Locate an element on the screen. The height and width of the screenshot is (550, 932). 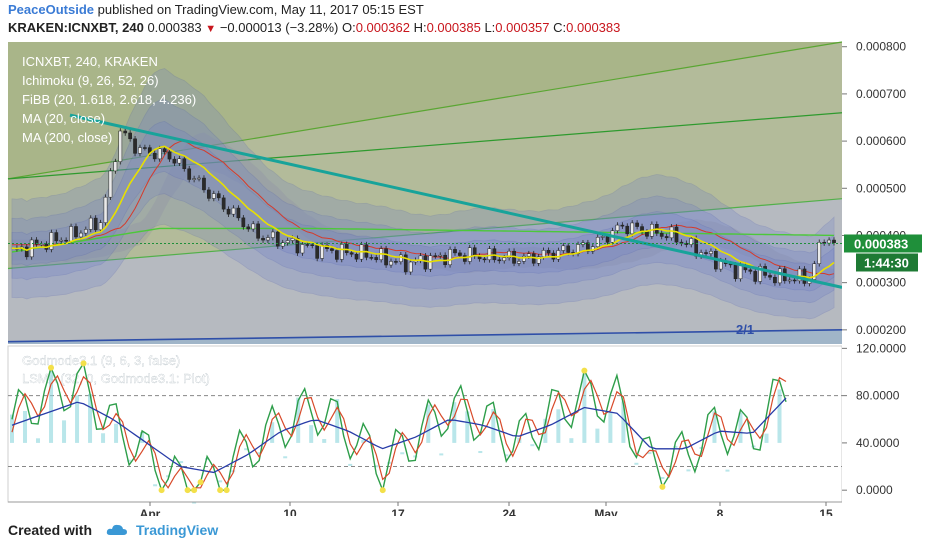
osc-y-tick-label: 120.0000 is located at coordinates (881, 348).